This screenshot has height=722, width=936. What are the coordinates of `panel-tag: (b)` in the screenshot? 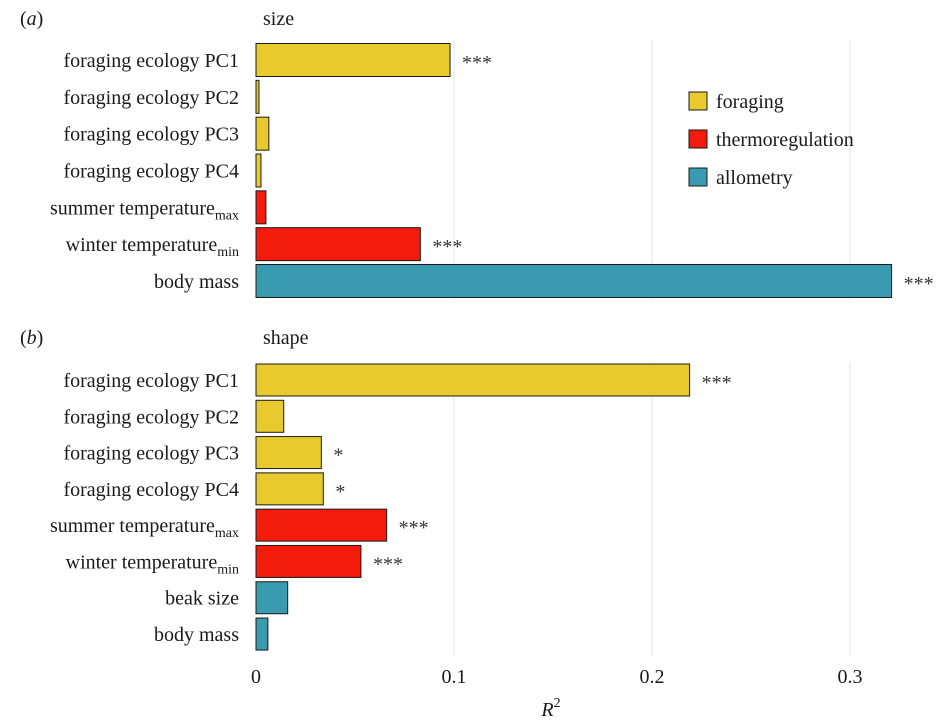 It's located at (31, 338).